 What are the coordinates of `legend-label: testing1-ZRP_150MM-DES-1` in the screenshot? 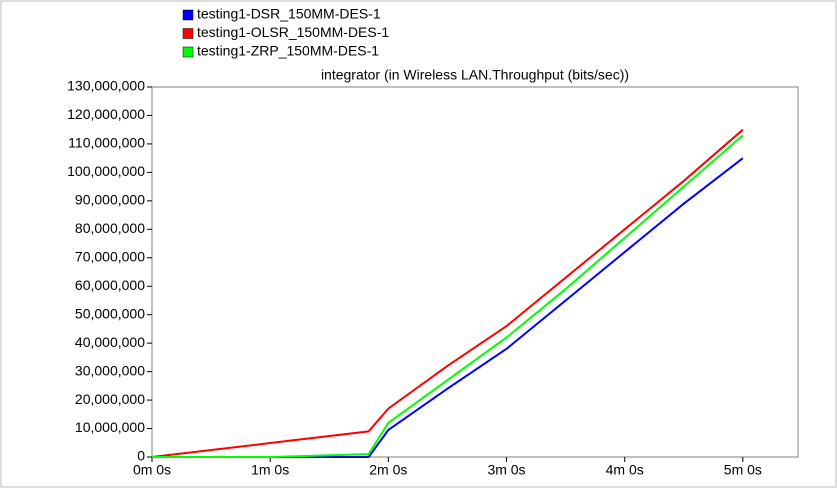 It's located at (288, 51).